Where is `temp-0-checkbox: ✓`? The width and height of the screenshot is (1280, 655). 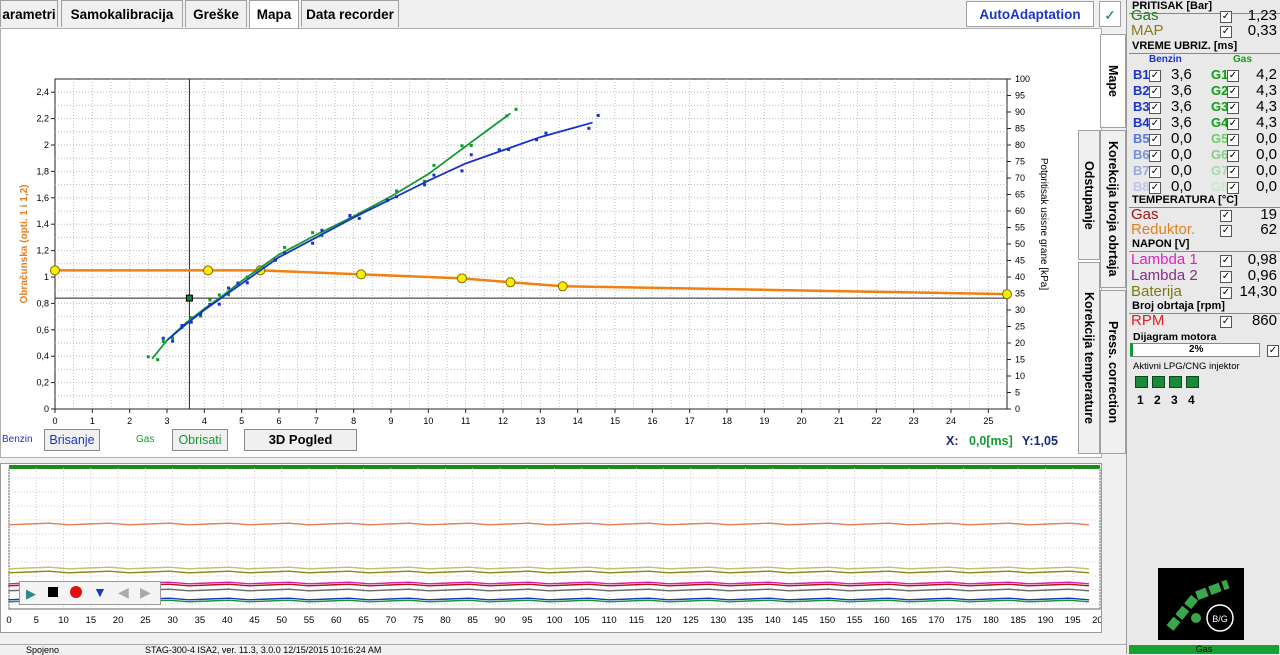 temp-0-checkbox: ✓ is located at coordinates (1226, 216).